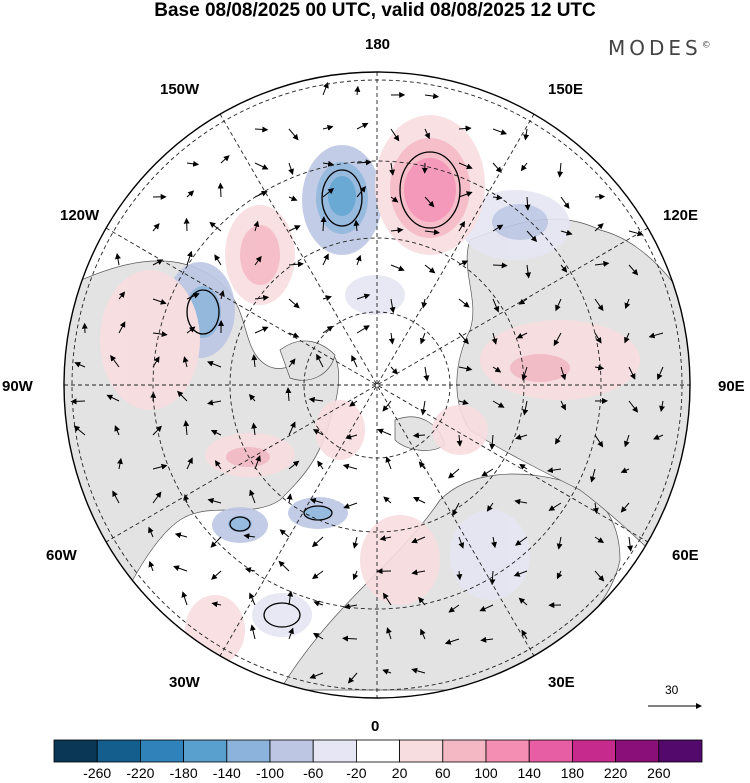 This screenshot has width=750, height=783. What do you see at coordinates (375, 726) in the screenshot?
I see `lon-label-0: 0` at bounding box center [375, 726].